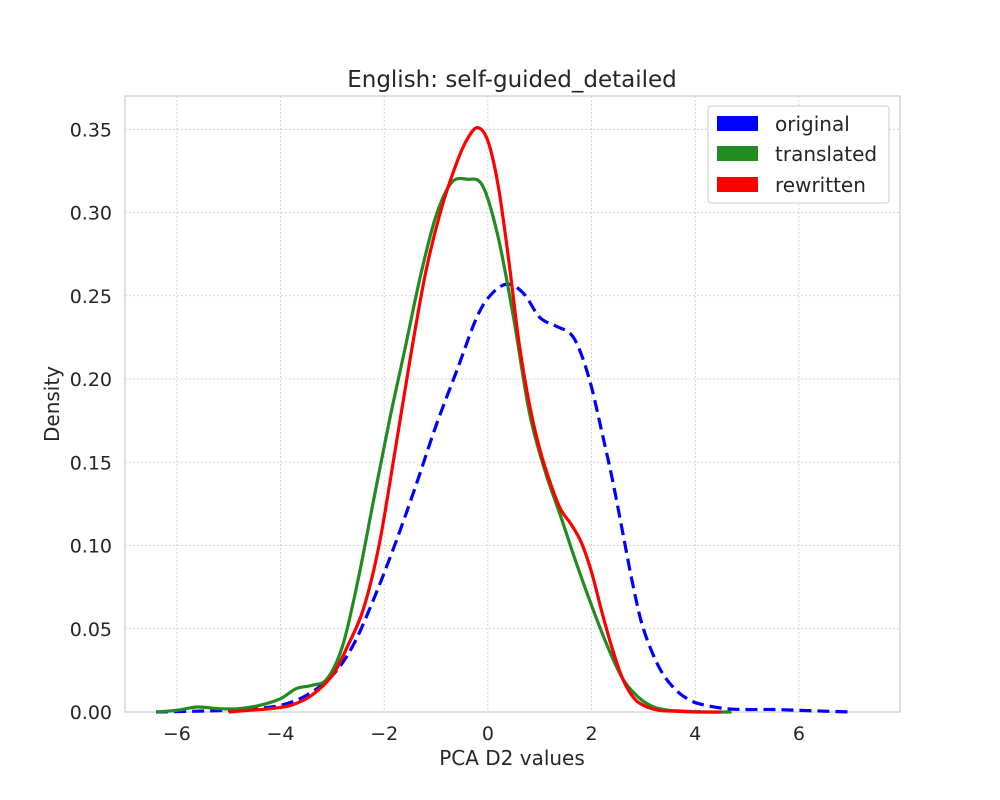 The image size is (1000, 800). I want to click on legend-swatch-translated, so click(737, 153).